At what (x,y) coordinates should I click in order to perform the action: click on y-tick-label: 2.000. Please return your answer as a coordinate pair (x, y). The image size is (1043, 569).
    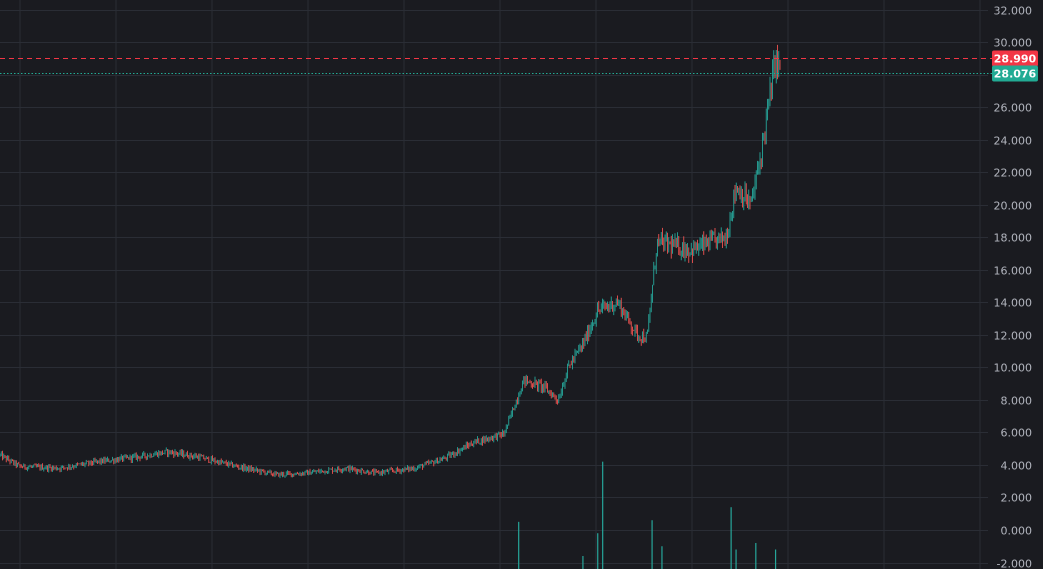
    Looking at the image, I should click on (1017, 498).